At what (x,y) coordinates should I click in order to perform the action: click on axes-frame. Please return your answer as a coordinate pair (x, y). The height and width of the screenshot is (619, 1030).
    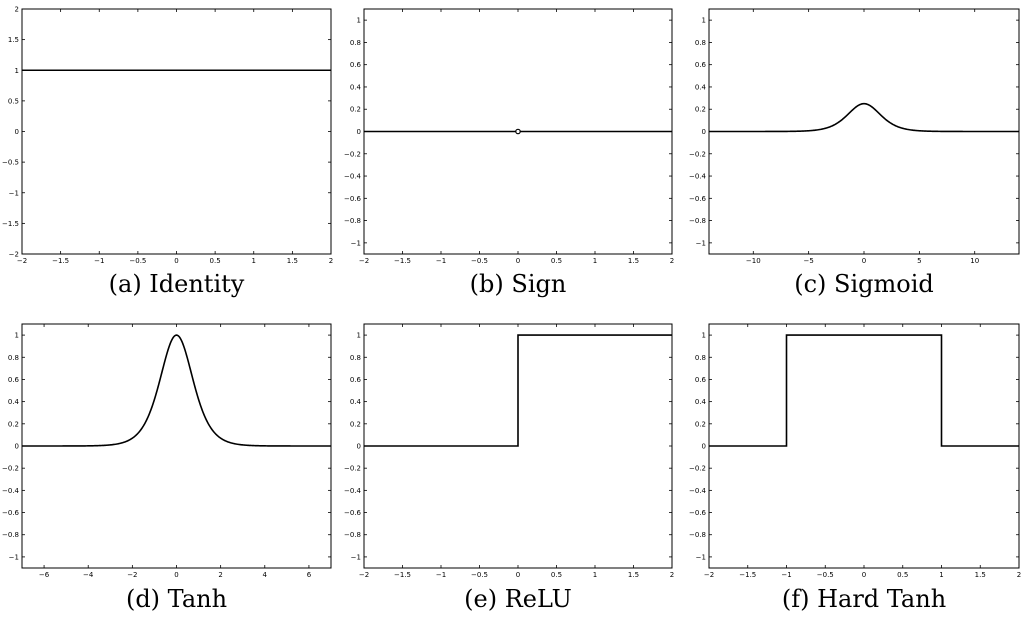
    Looking at the image, I should click on (176, 131).